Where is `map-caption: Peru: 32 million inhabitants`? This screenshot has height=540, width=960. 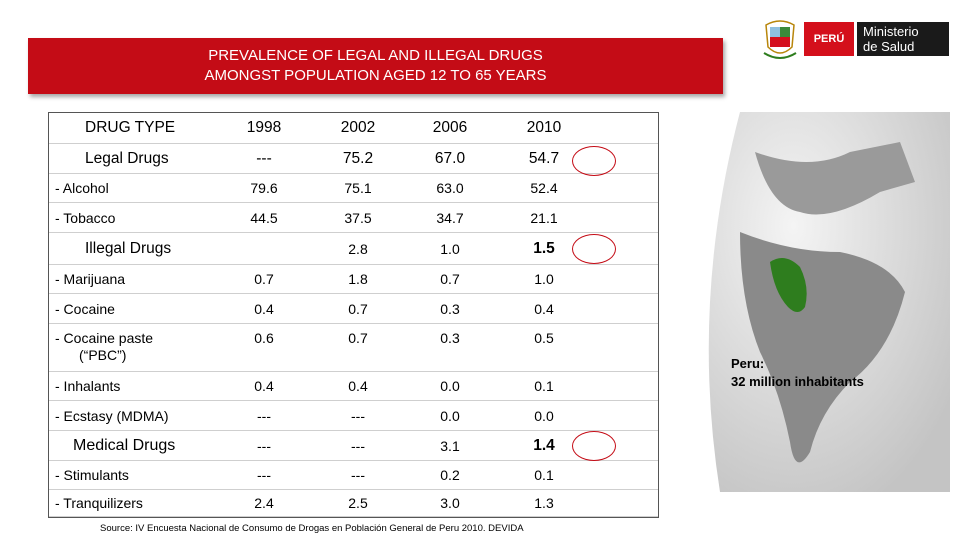 map-caption: Peru: 32 million inhabitants is located at coordinates (797, 373).